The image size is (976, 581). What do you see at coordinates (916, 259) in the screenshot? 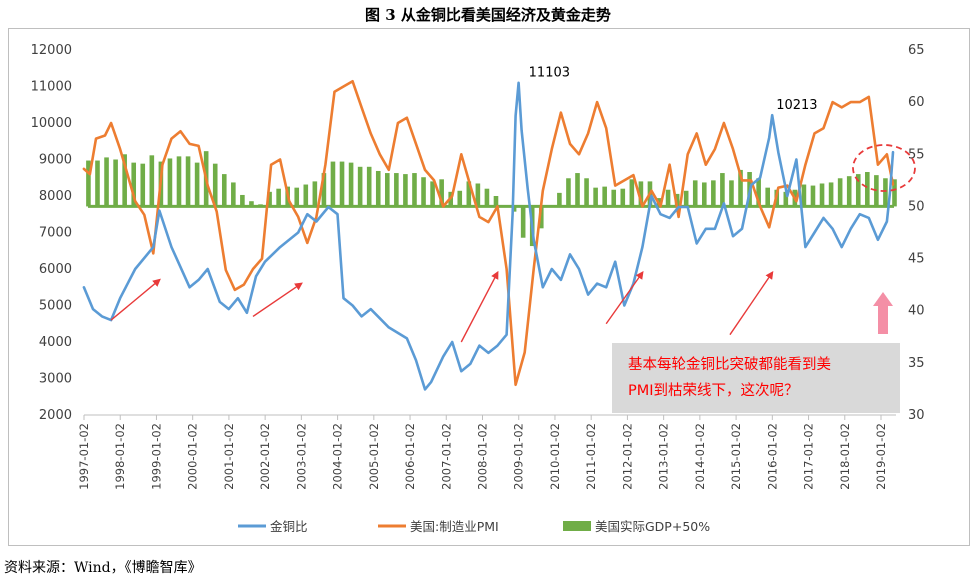
I see `y-right-tick-label: 45` at bounding box center [916, 259].